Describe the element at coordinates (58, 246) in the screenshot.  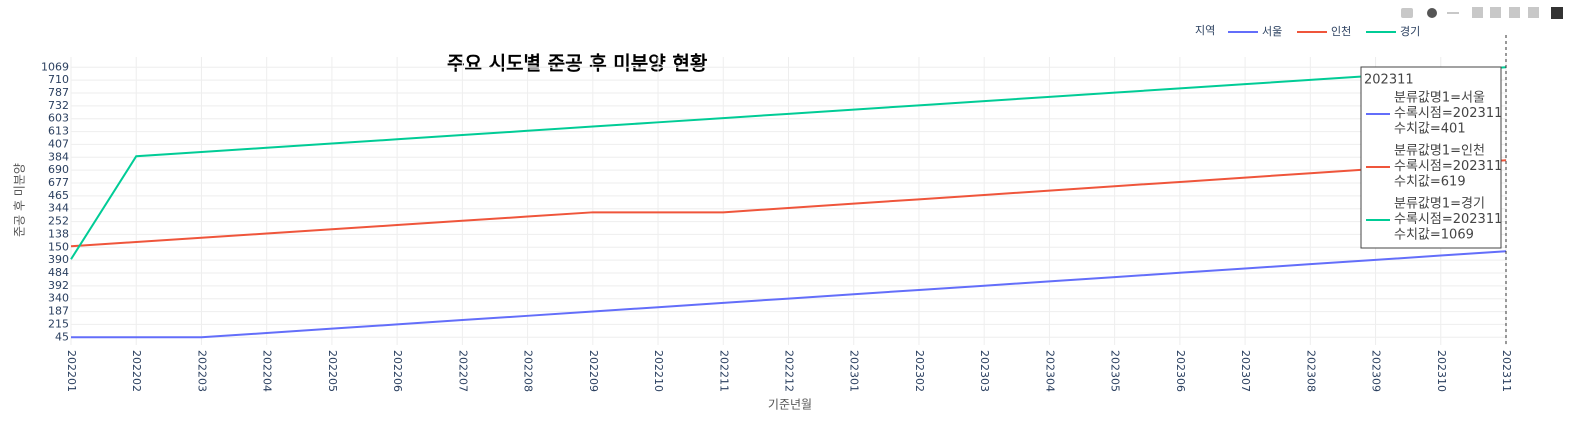
I see `y-tick-label: 150` at that location.